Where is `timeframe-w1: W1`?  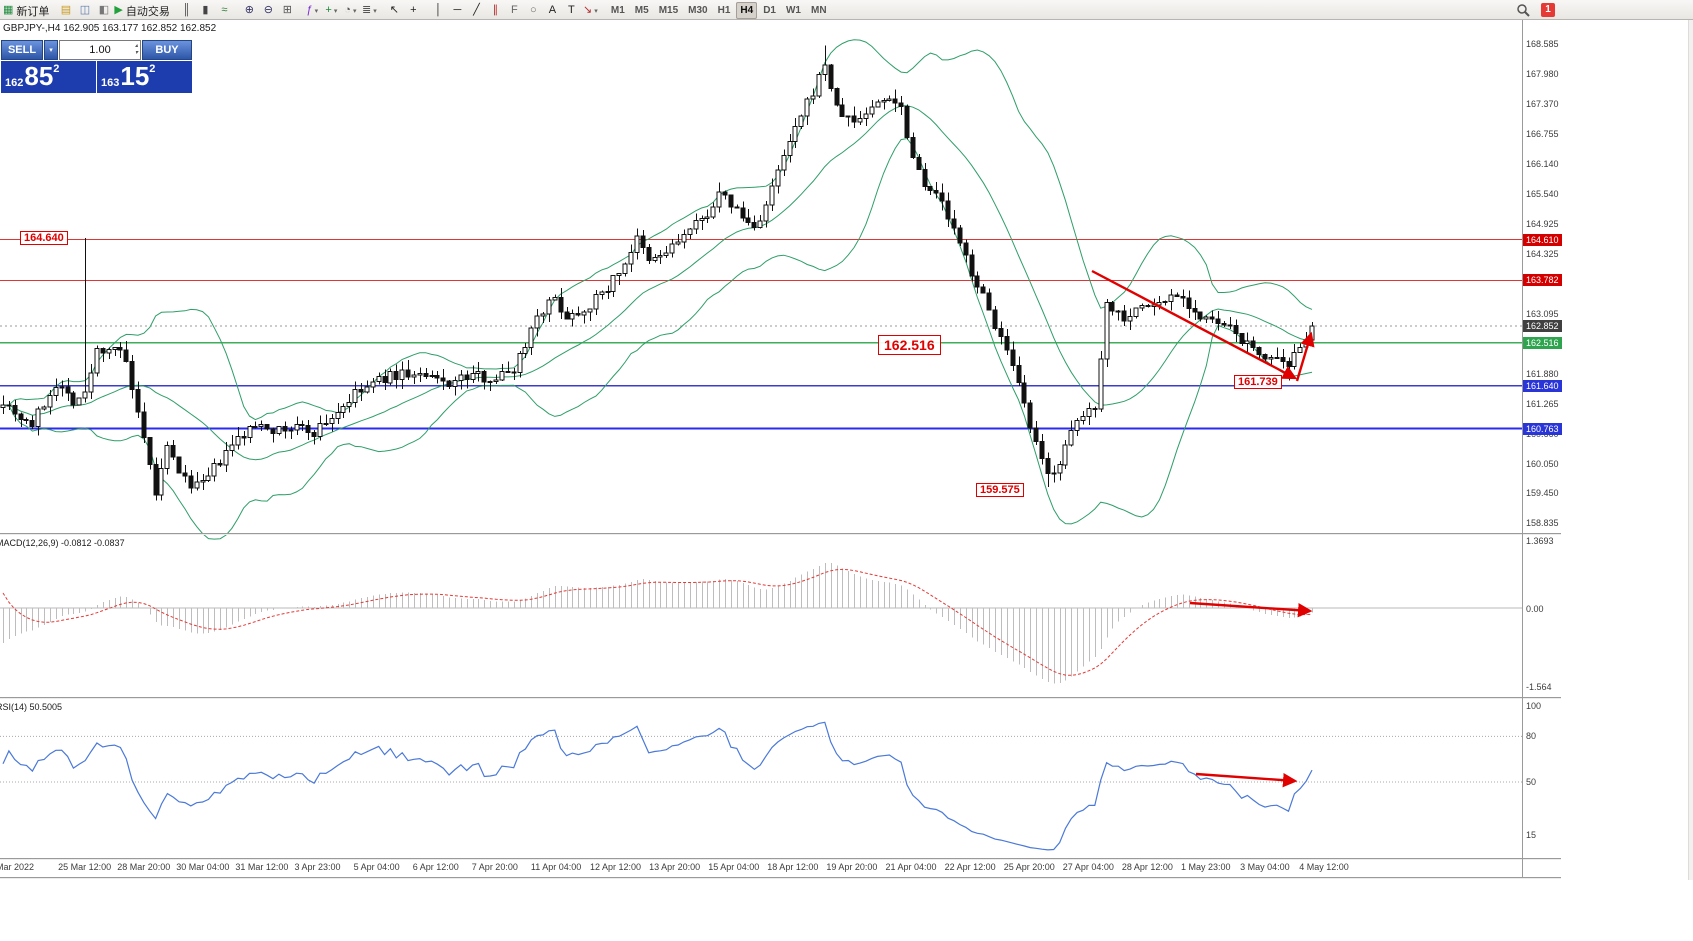 timeframe-w1: W1 is located at coordinates (793, 10).